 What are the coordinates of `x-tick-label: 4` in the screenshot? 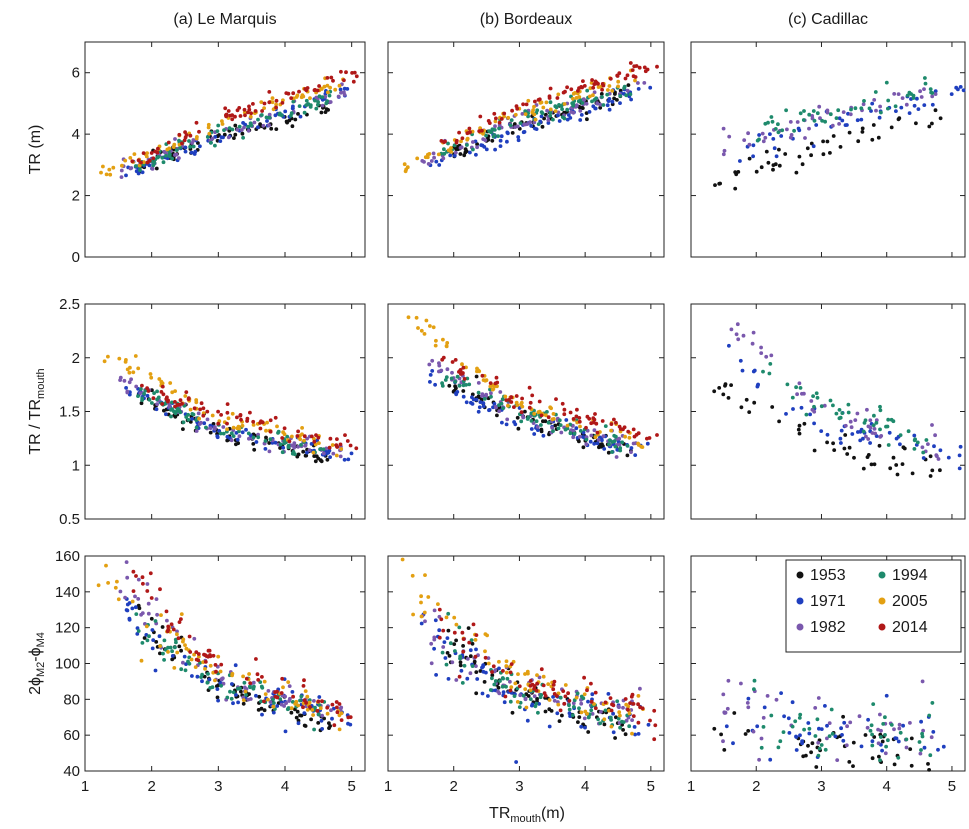 It's located at (887, 786).